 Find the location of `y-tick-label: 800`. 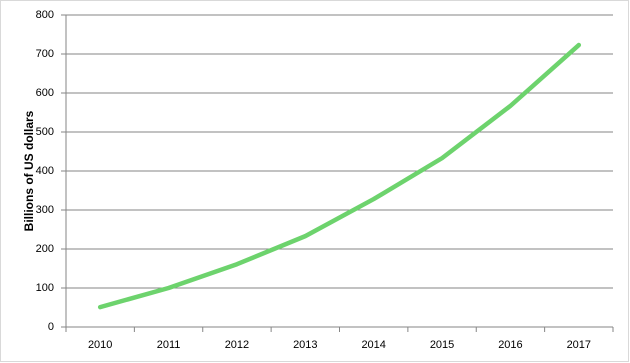

y-tick-label: 800 is located at coordinates (45, 15).